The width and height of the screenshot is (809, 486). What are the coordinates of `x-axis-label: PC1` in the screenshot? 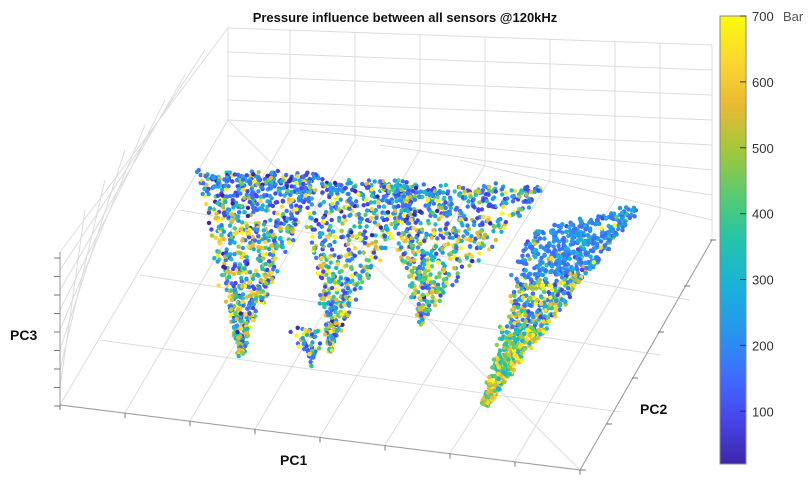 It's located at (293, 460).